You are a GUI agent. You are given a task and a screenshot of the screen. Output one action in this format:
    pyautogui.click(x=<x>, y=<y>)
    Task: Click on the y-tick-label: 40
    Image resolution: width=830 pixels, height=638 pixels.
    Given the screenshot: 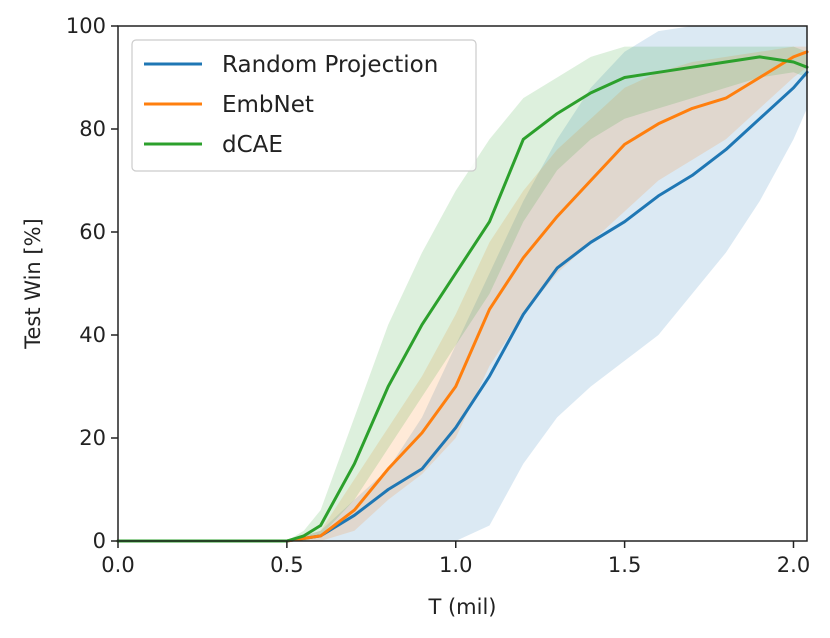 What is the action you would take?
    pyautogui.click(x=92, y=335)
    